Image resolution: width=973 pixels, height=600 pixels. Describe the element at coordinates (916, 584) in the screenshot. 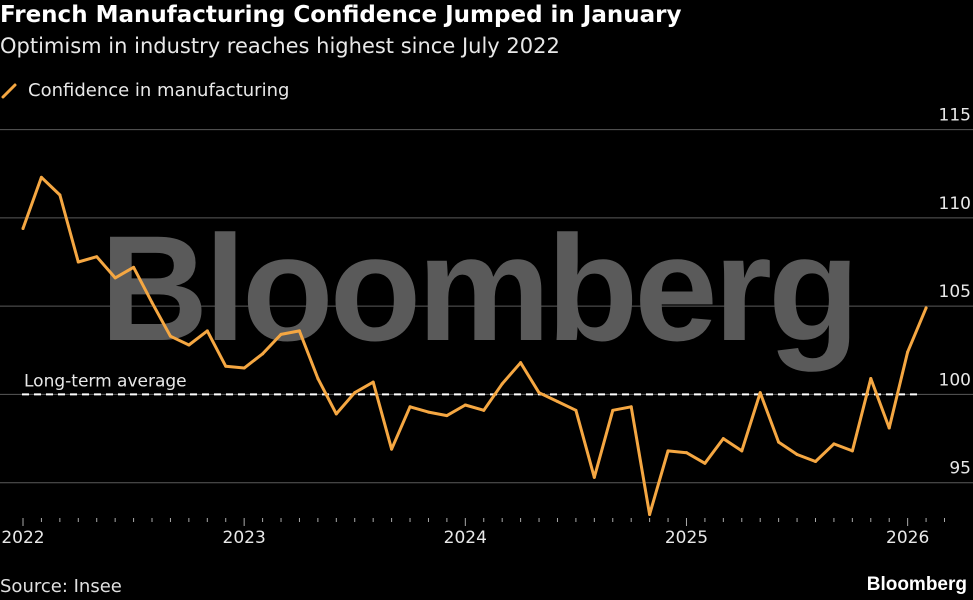

I see `bloomberg-logo: Bloomberg` at that location.